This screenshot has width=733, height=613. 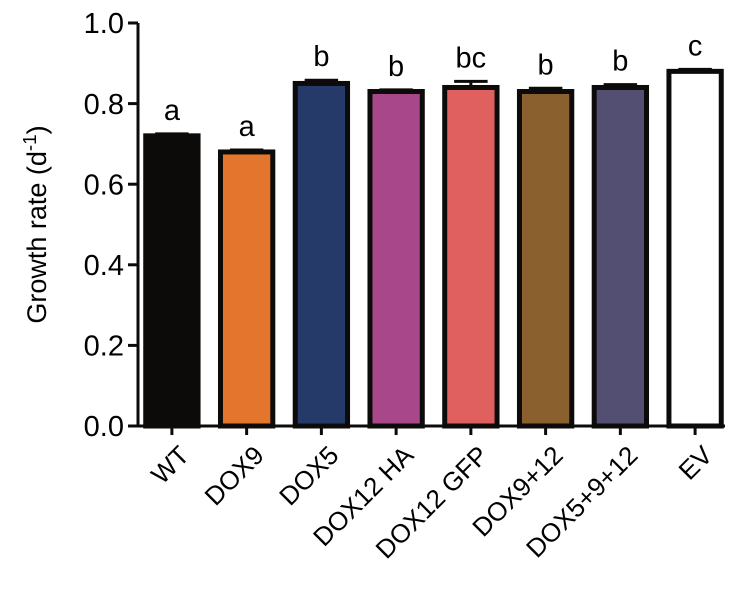 What do you see at coordinates (104, 346) in the screenshot?
I see `y-tick-label: 0.2` at bounding box center [104, 346].